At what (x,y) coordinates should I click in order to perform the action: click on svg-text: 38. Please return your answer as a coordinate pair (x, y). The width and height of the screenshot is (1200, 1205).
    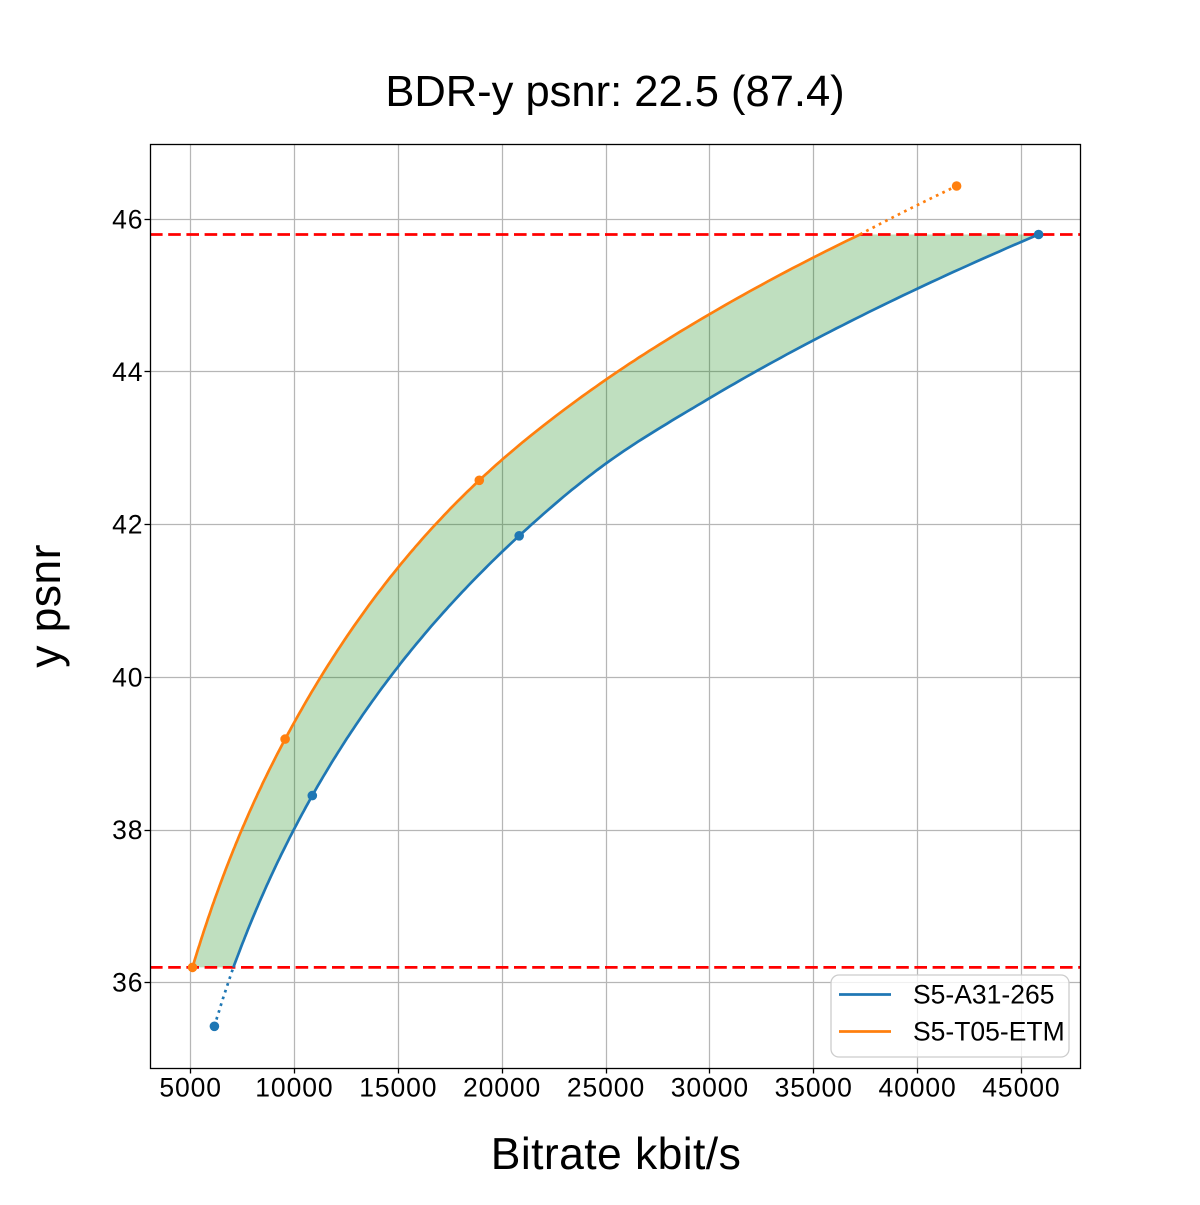
    Looking at the image, I should click on (127, 830).